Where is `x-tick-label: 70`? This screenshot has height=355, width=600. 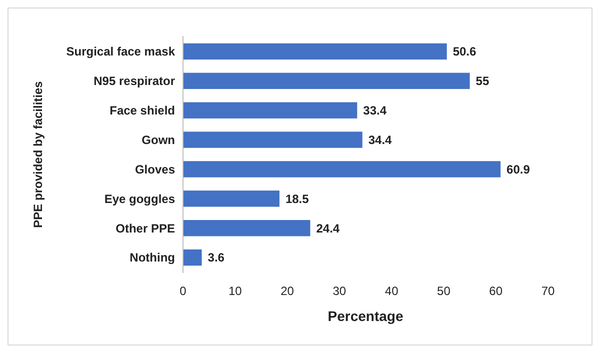
x-tick-label: 70 is located at coordinates (548, 291).